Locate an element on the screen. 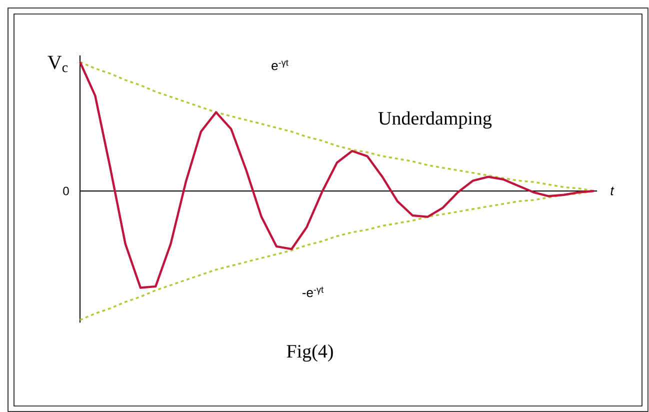 The width and height of the screenshot is (649, 412). annotation: Underdamping is located at coordinates (435, 120).